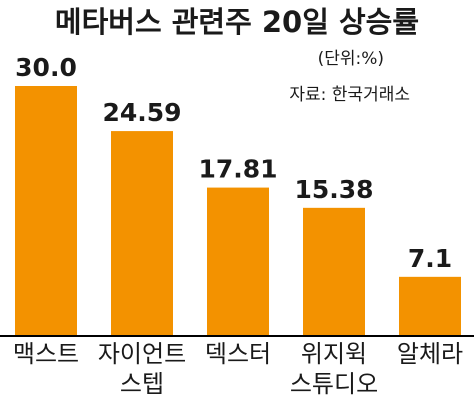 Image resolution: width=474 pixels, height=402 pixels. What do you see at coordinates (349, 95) in the screenshot?
I see `source-note: 자료: 한국거래소` at bounding box center [349, 95].